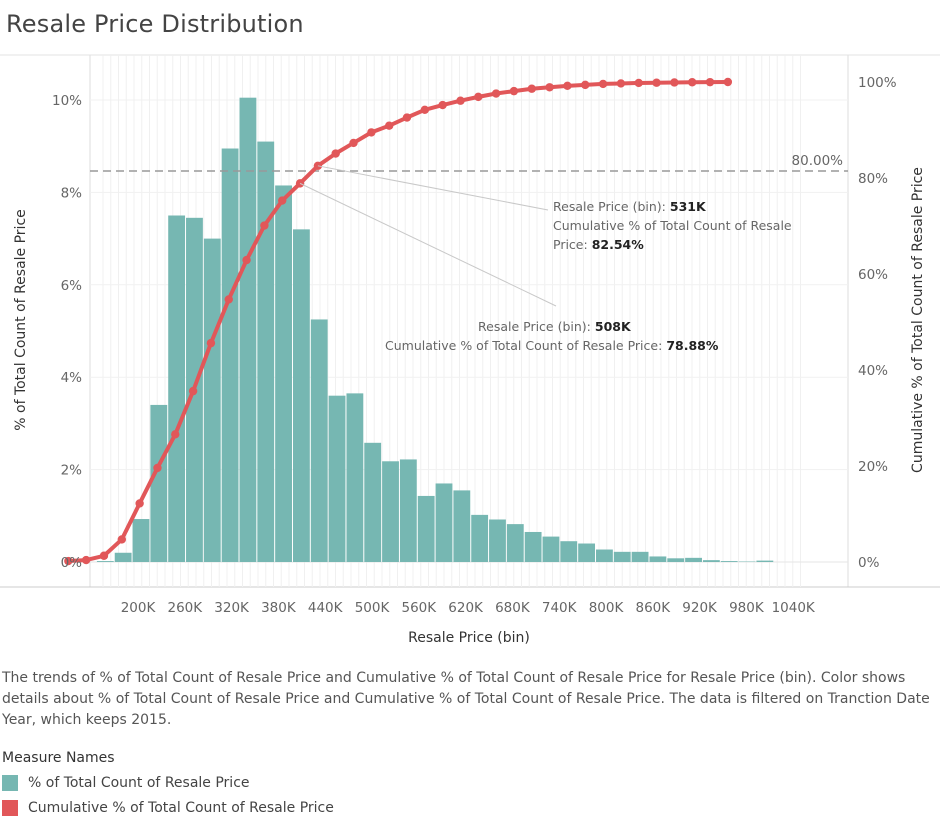 The image size is (940, 825). What do you see at coordinates (534, 326) in the screenshot?
I see `tooltip-2-label-1: Resale Price (bin):` at bounding box center [534, 326].